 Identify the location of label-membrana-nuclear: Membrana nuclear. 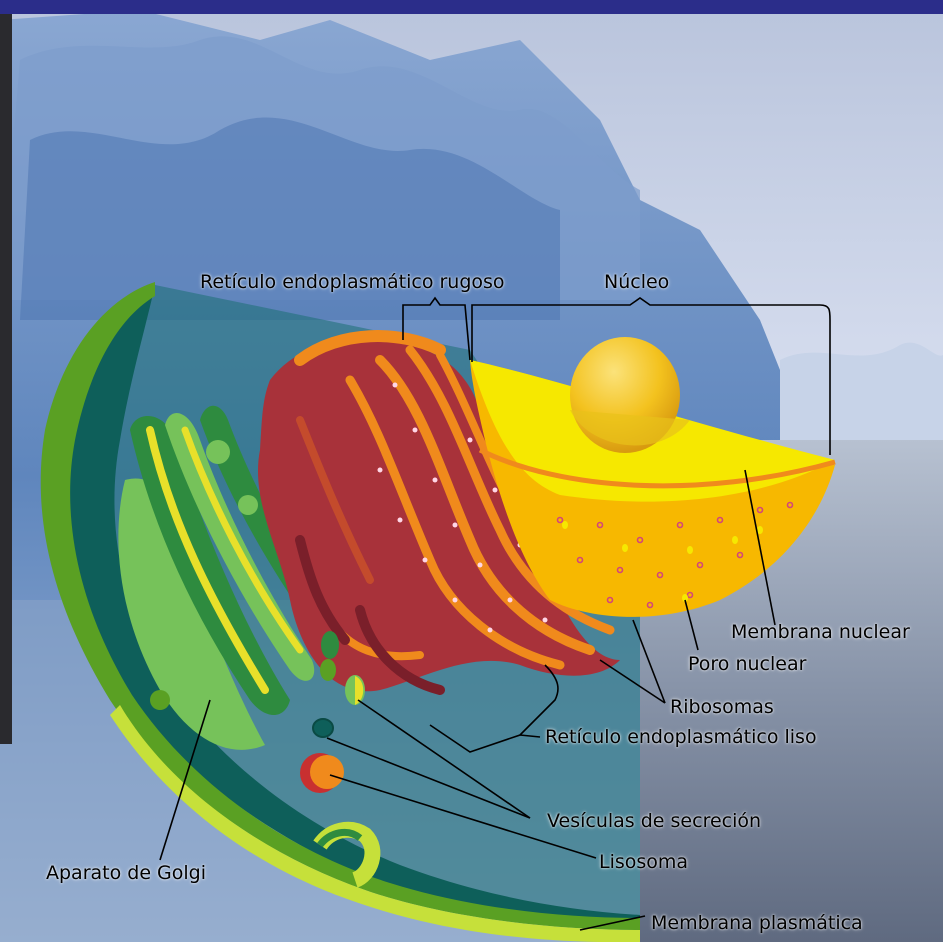
(820, 632).